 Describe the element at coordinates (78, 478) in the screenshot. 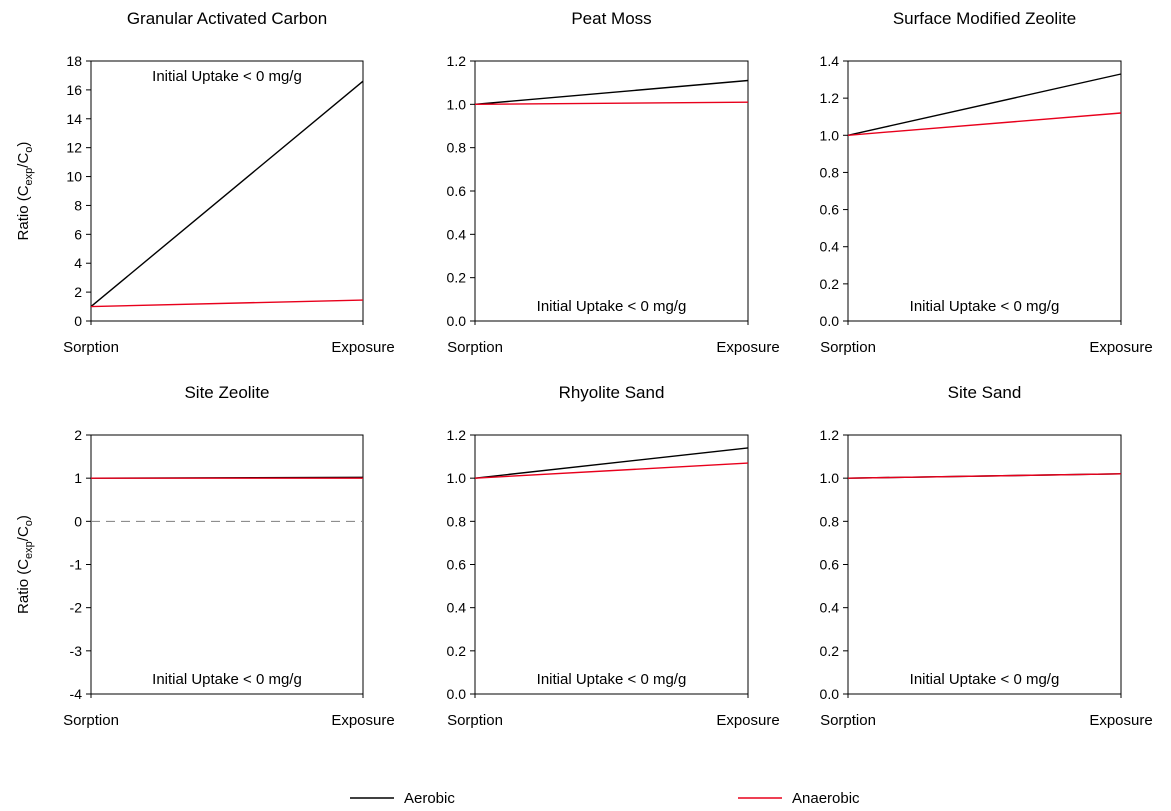

I see `y-tick-label: 1` at that location.